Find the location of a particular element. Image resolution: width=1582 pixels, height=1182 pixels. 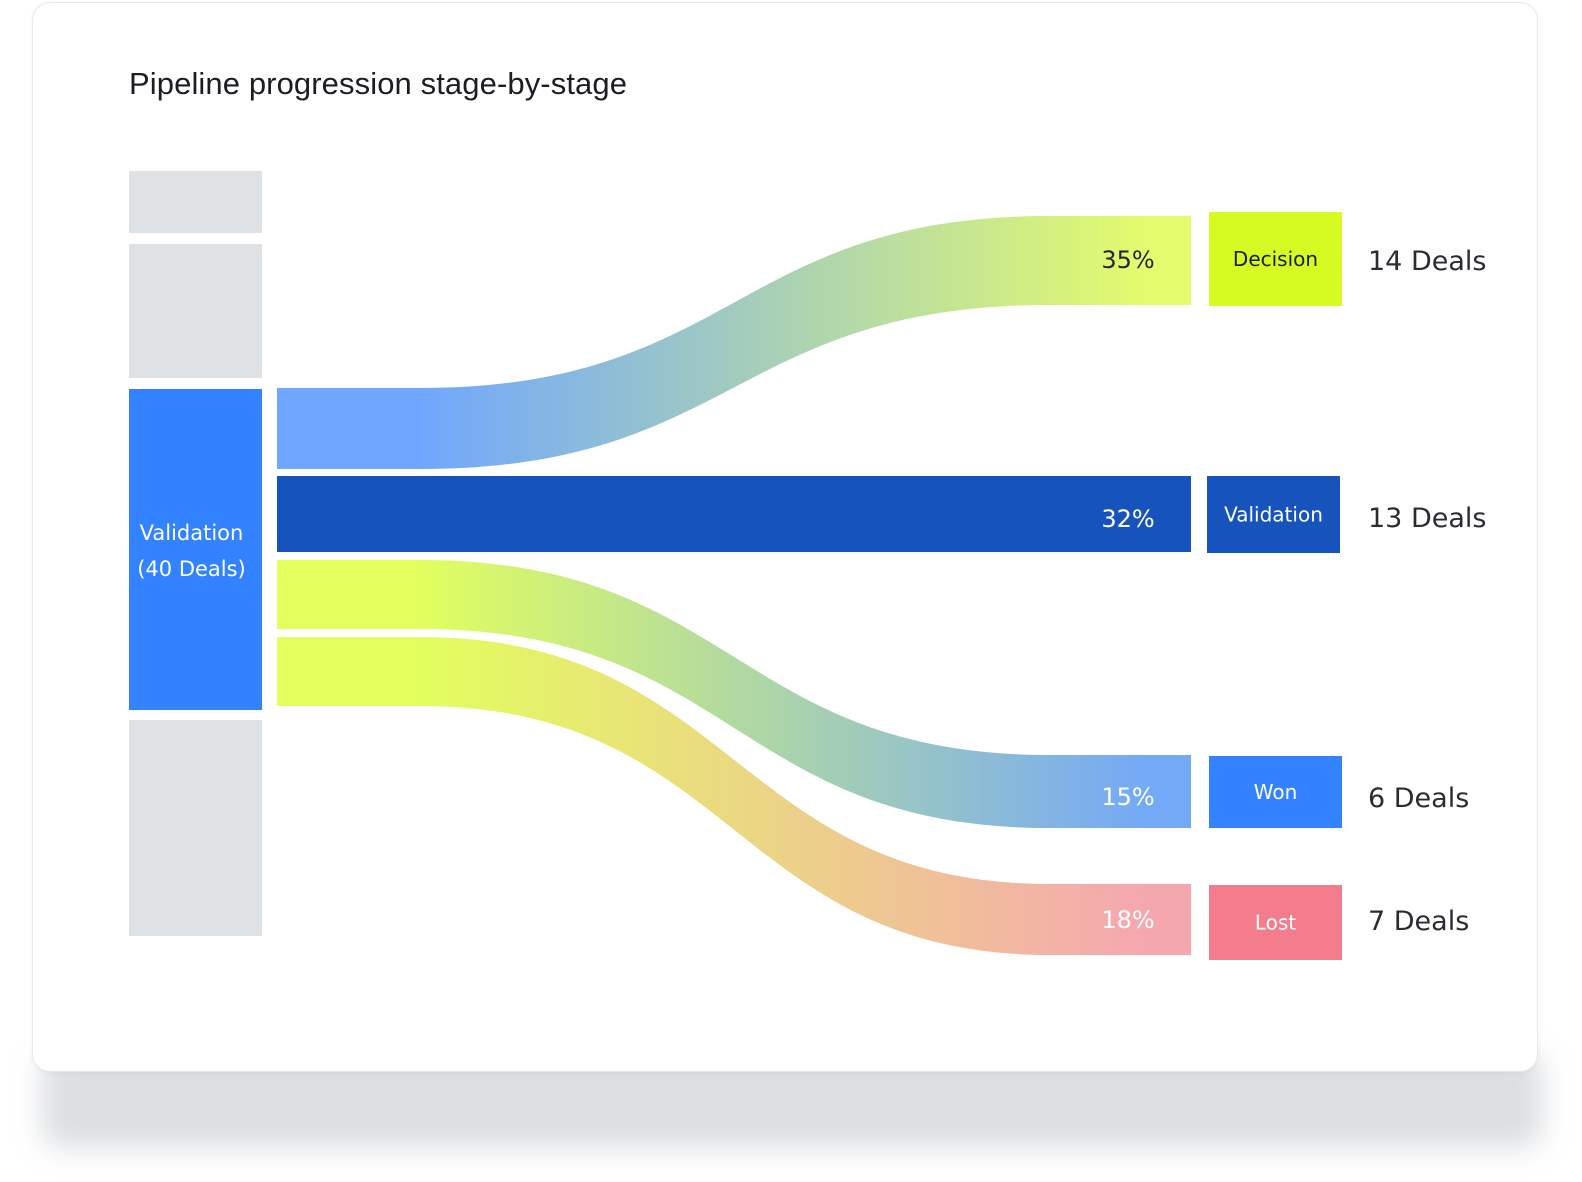

target-node-validation is located at coordinates (1273, 514).